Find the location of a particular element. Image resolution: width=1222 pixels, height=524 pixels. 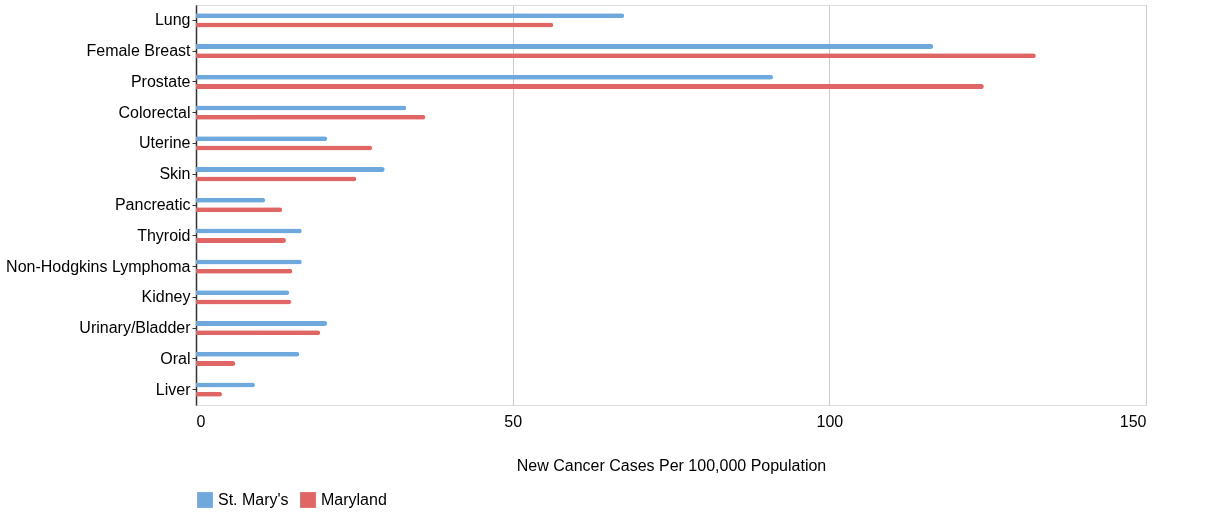

y-tick-label: Oral is located at coordinates (175, 358).